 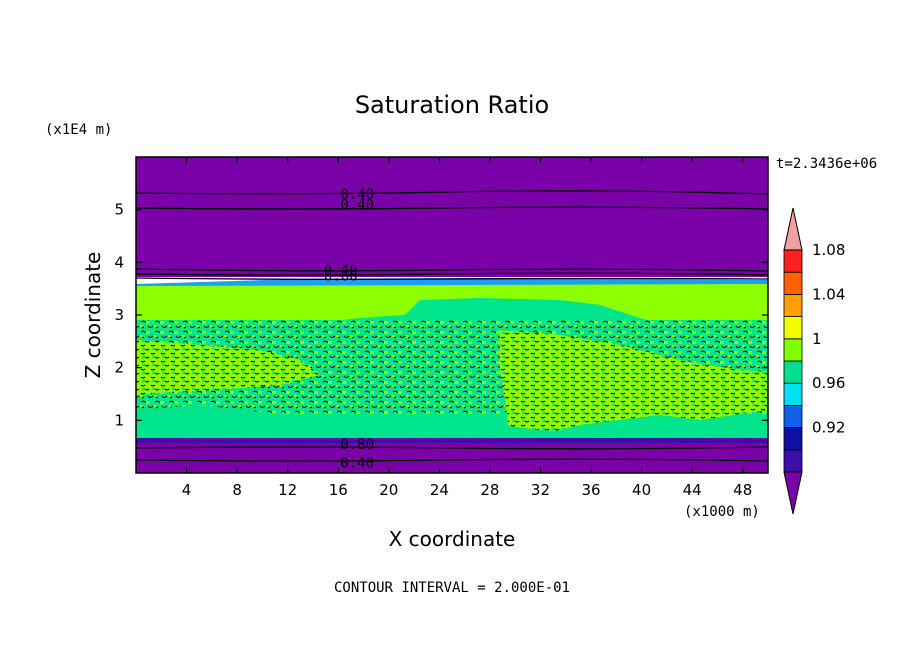 I want to click on y-tick-label: 3, so click(x=119, y=315).